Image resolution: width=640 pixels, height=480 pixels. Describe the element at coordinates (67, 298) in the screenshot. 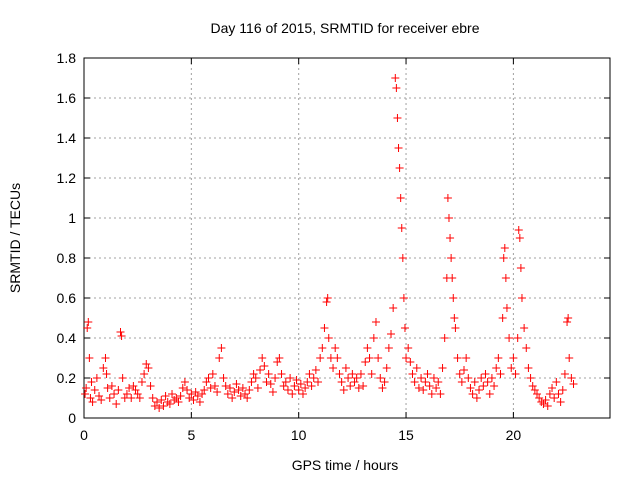

I see `y-tick-label: 0.6` at that location.